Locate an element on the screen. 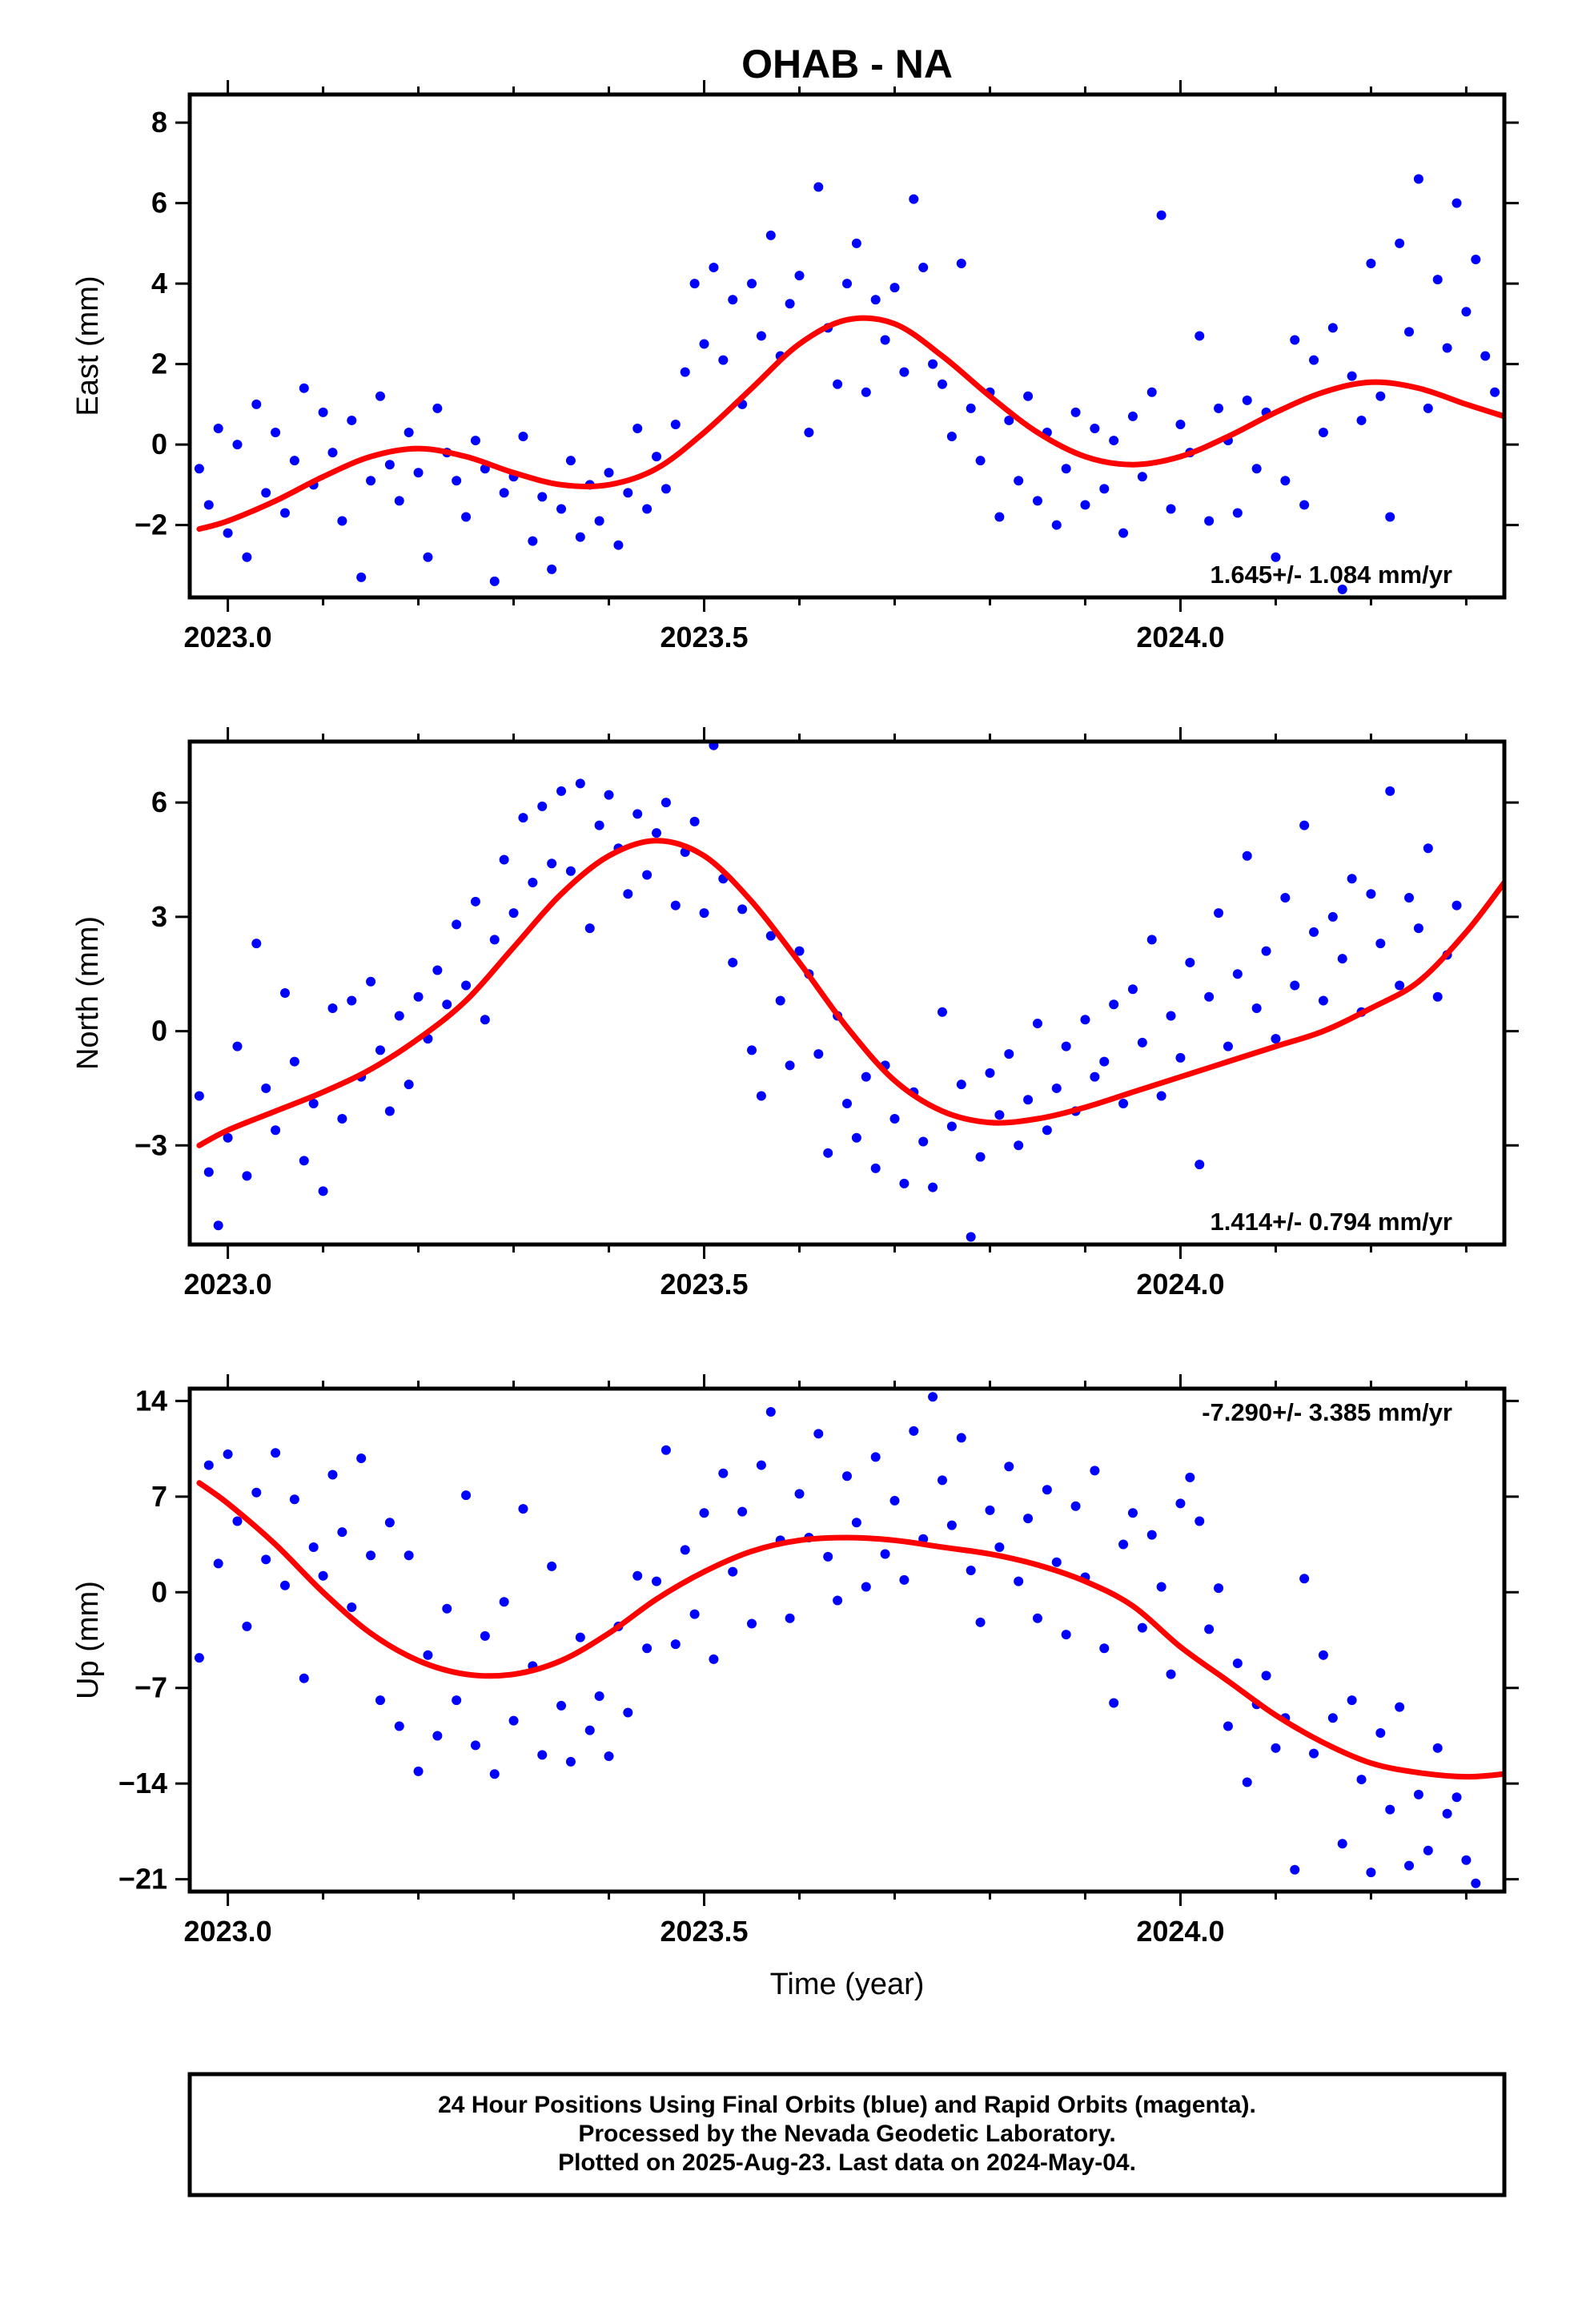  up-y-tick-label: −14 is located at coordinates (142, 1783).